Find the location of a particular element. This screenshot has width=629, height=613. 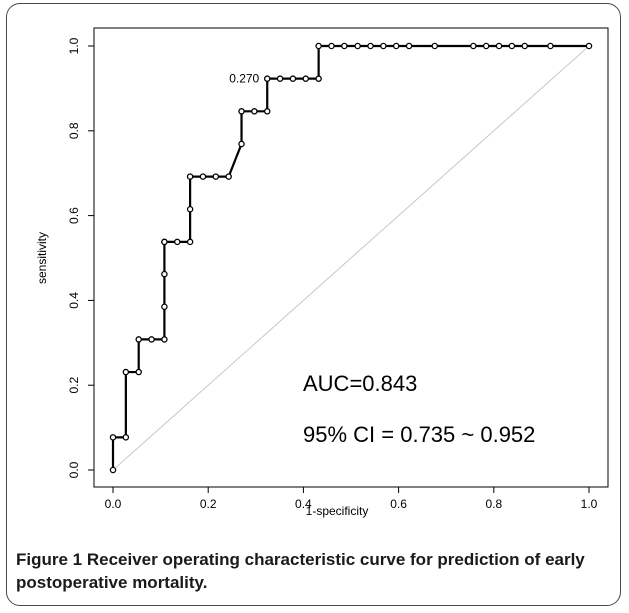

x-axis-label: 1-specificity is located at coordinates (337, 511).